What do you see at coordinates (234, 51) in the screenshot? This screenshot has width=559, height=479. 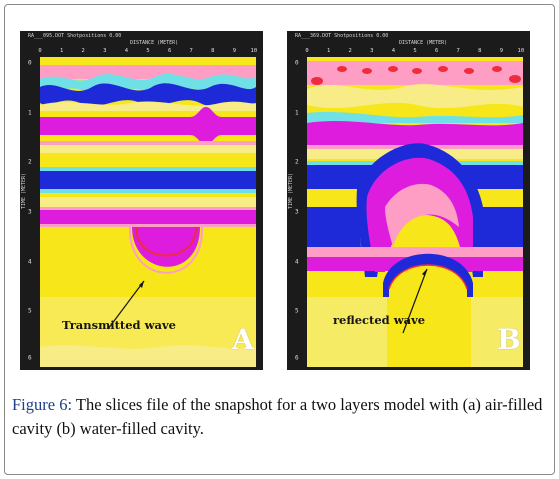 I see `panel-a-x-tick: 9` at bounding box center [234, 51].